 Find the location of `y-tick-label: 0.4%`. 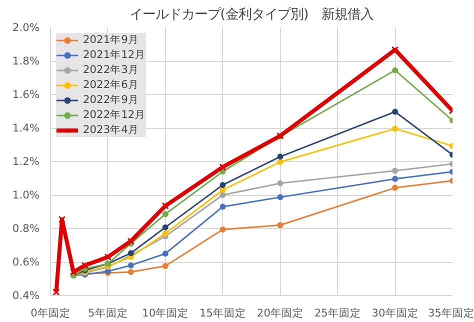

y-tick-label: 0.4% is located at coordinates (26, 295).